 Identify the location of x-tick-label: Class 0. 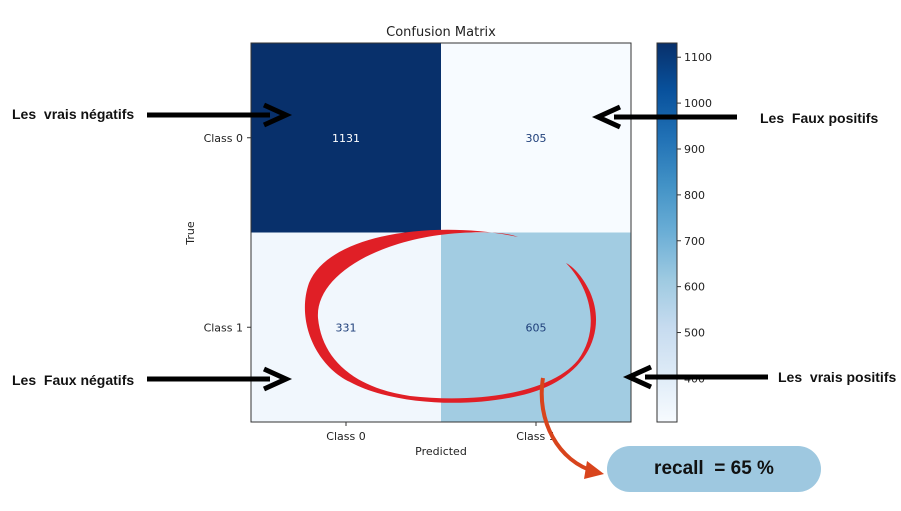
(345, 436).